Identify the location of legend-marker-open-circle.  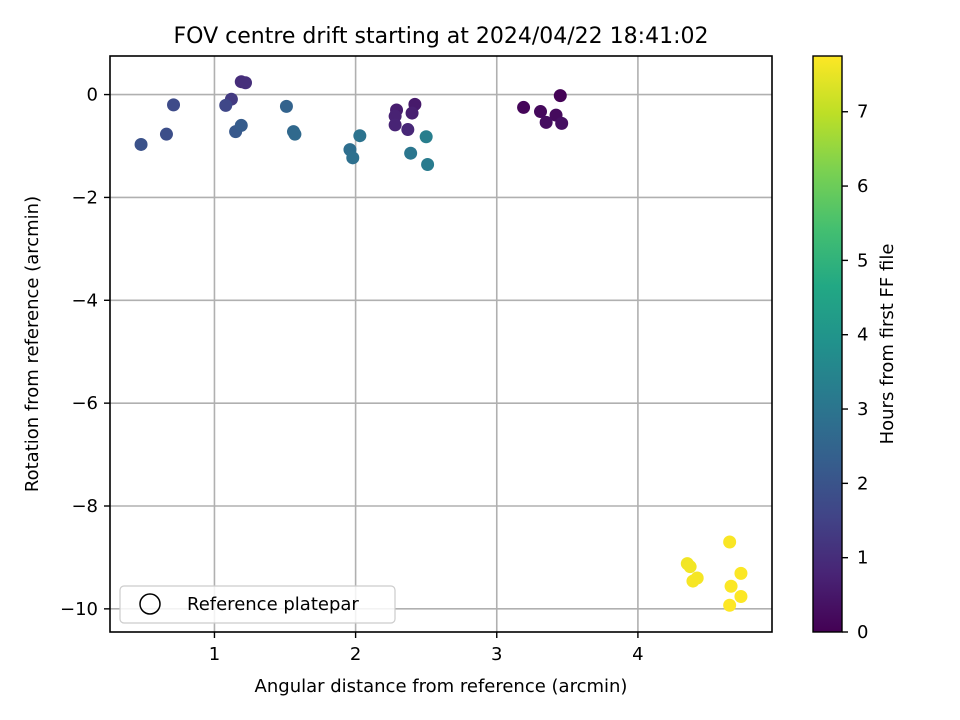
(150, 604).